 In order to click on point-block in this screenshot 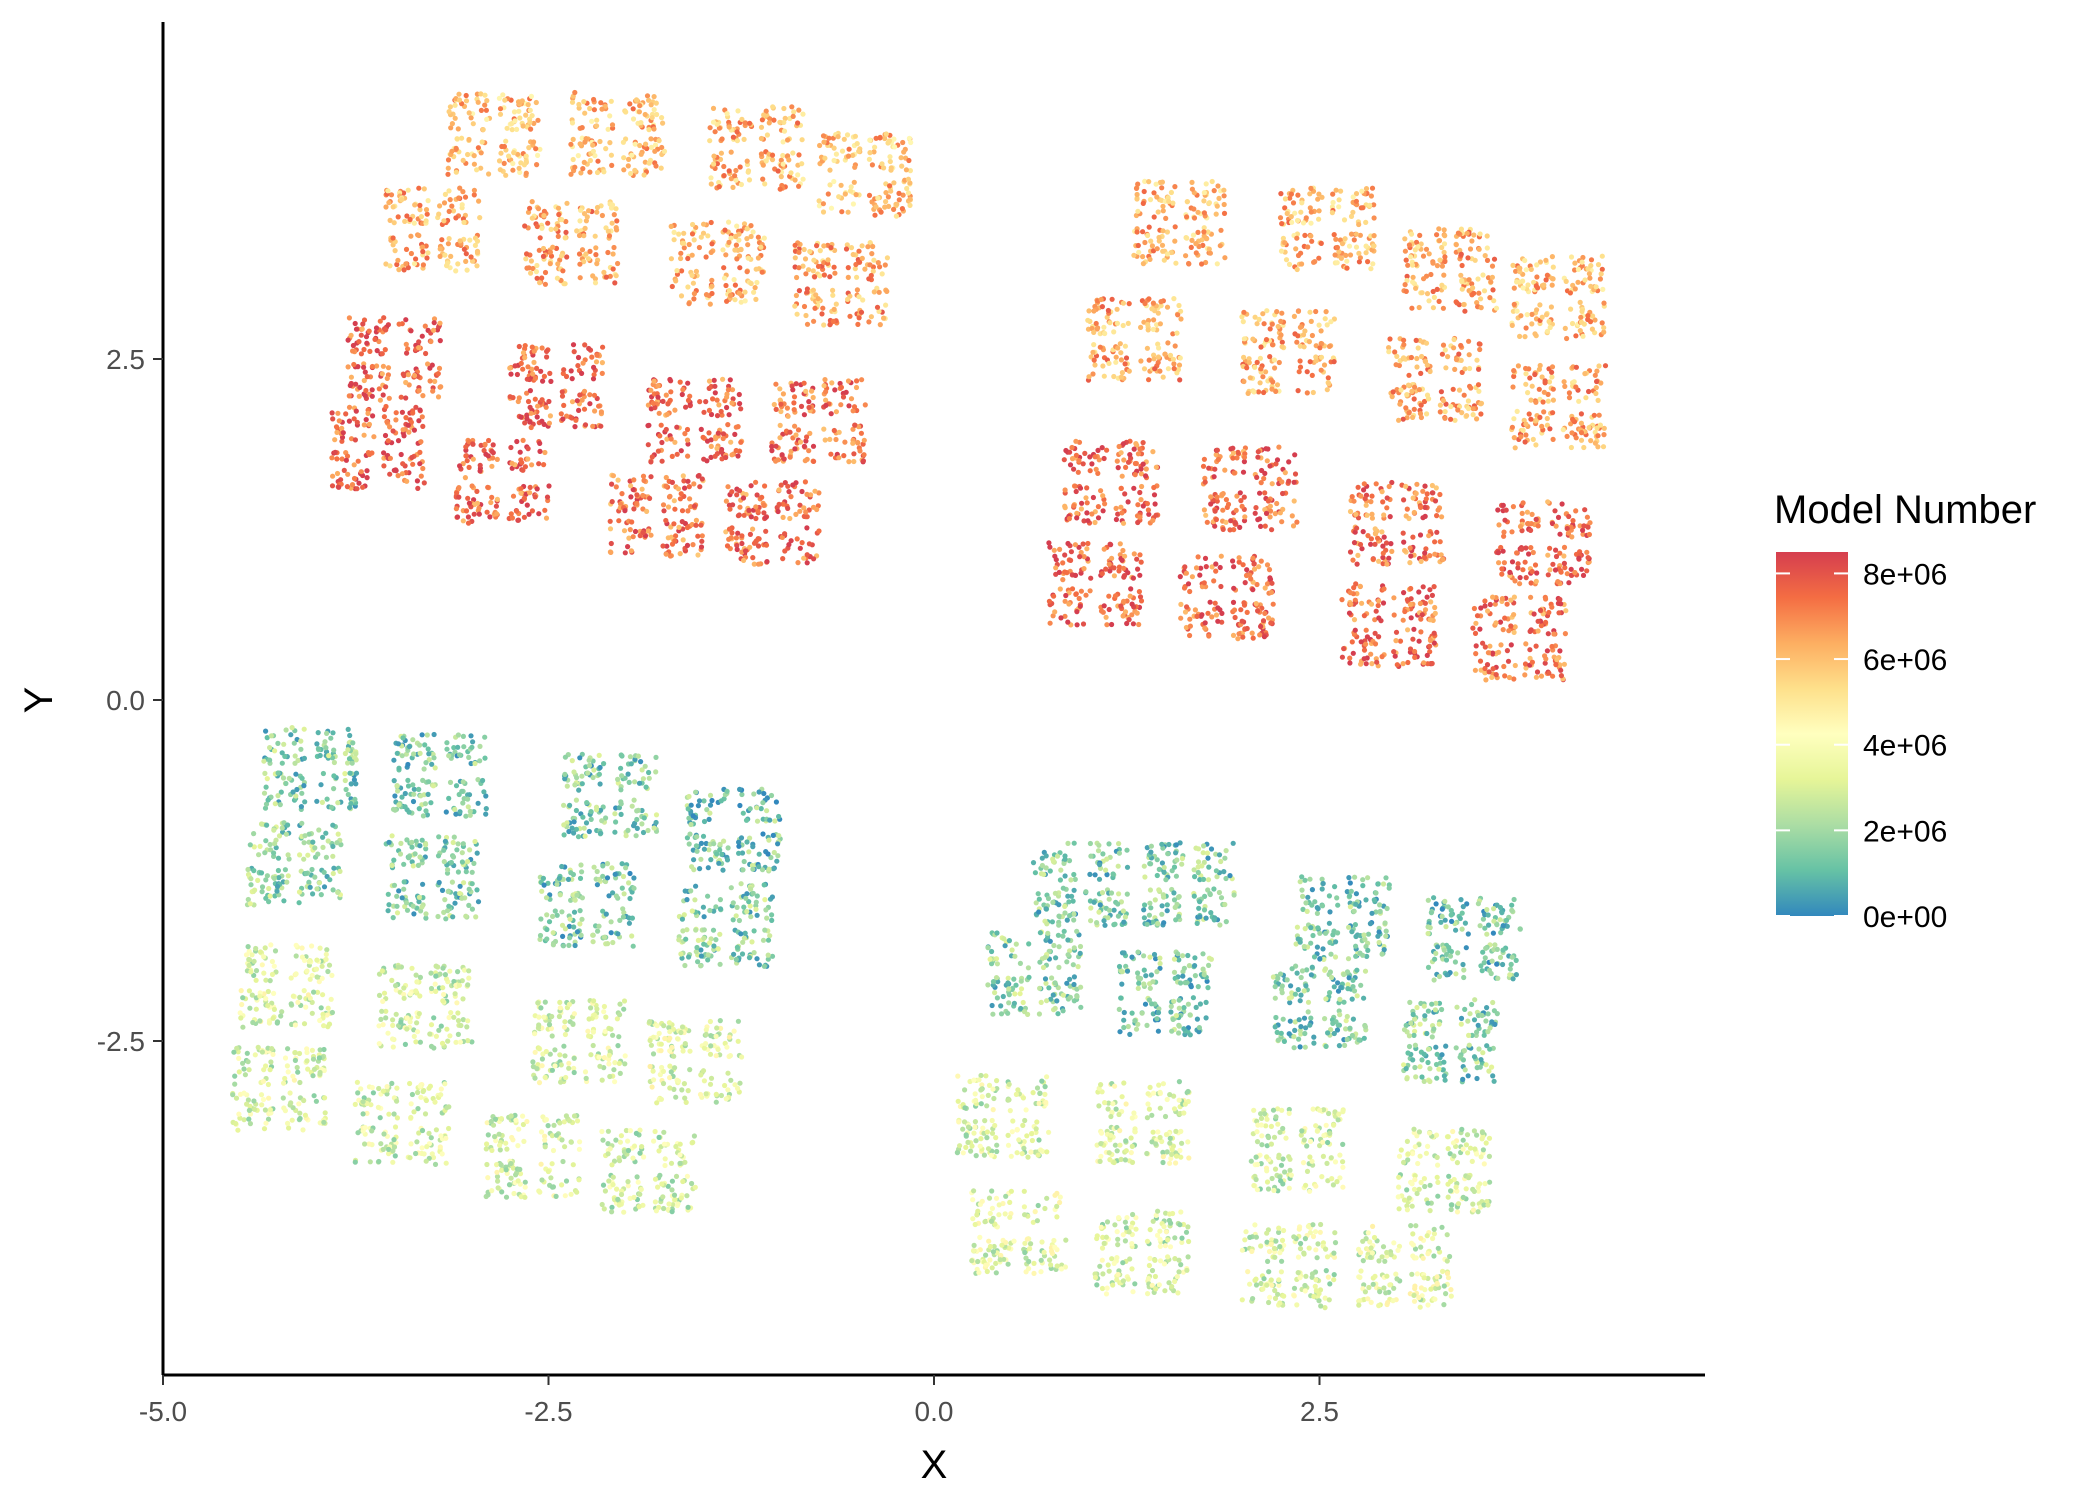, I will do `click(1111, 482)`.